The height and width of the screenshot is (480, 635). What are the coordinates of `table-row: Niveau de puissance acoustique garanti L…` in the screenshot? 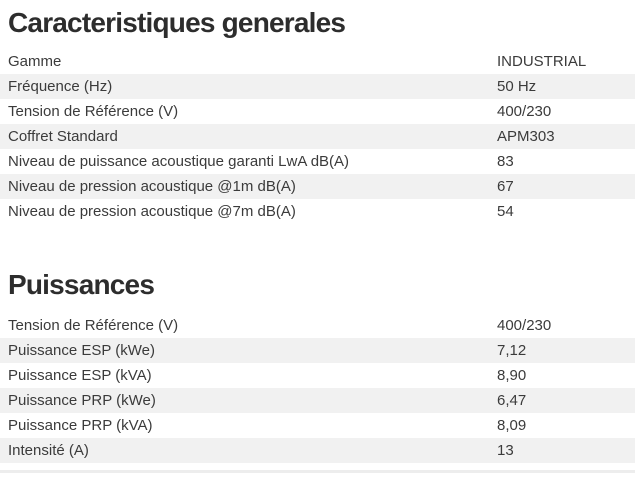 It's located at (317, 161).